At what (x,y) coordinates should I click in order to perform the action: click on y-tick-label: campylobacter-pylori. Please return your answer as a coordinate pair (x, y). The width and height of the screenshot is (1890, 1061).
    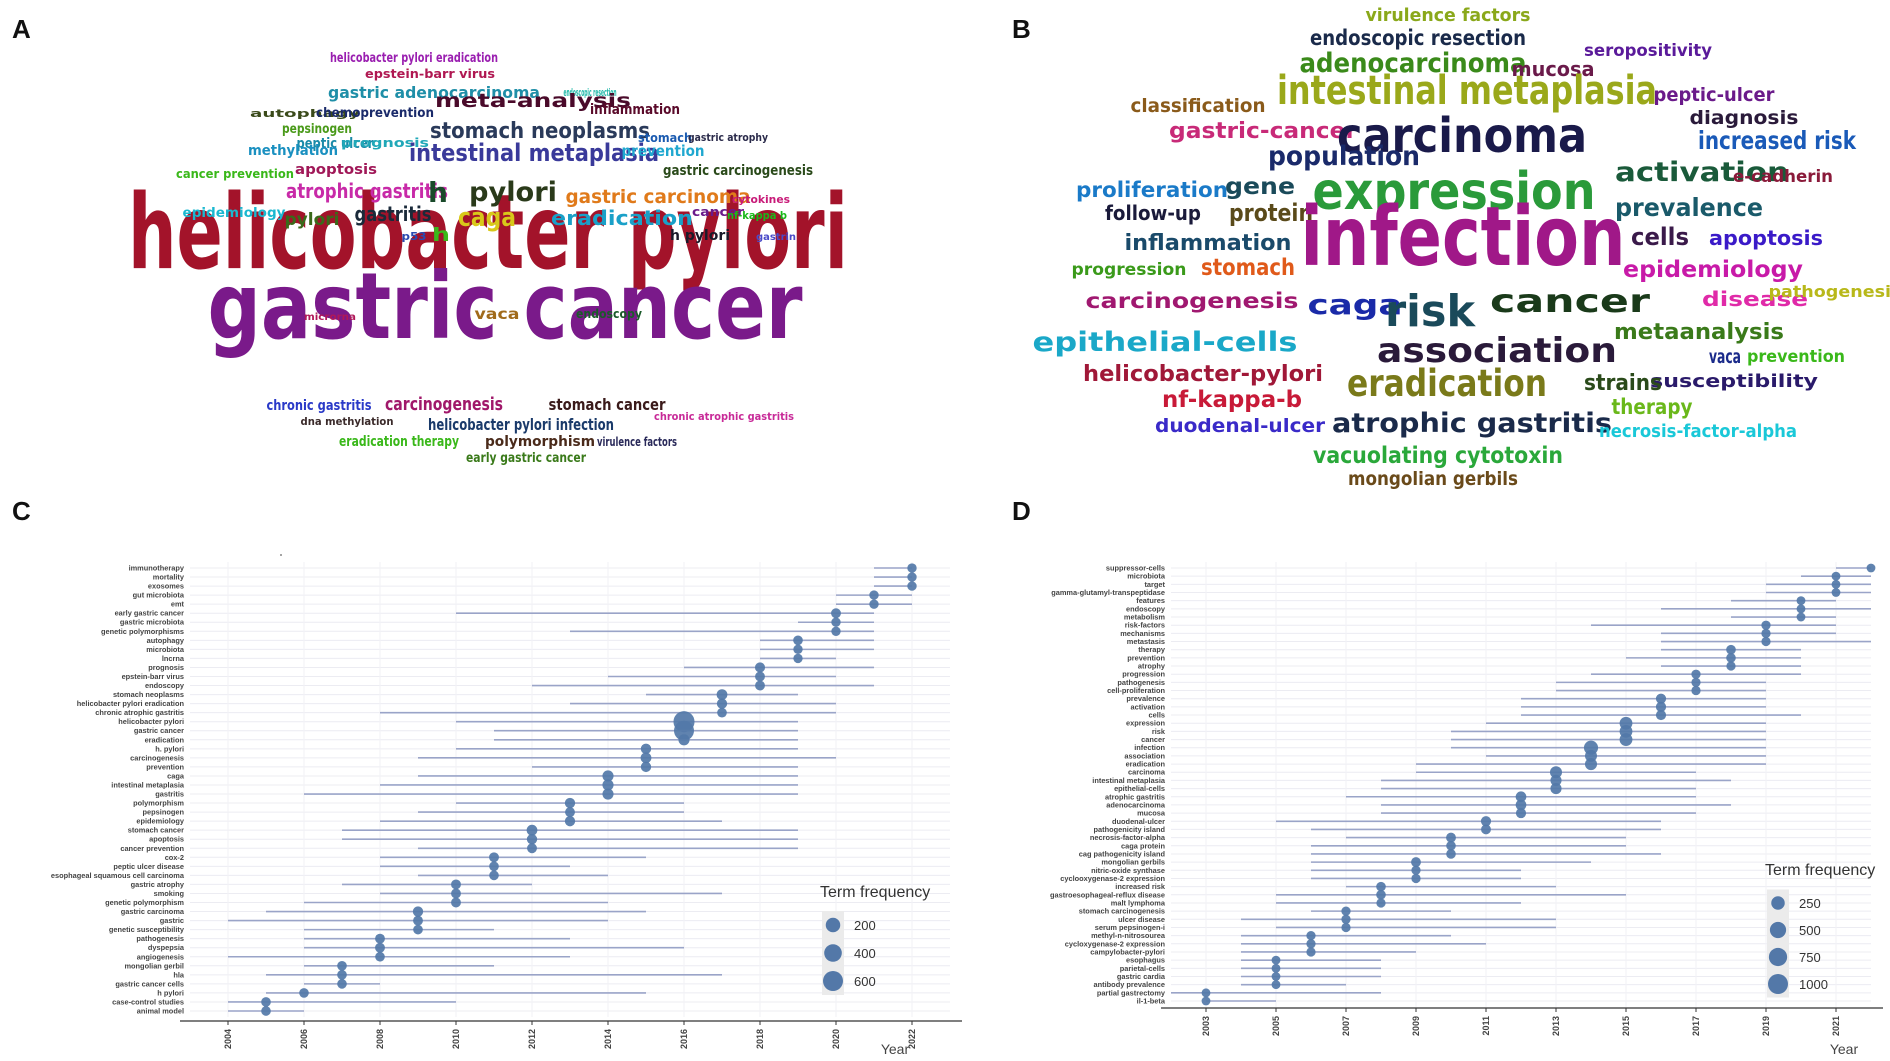
    Looking at the image, I should click on (1127, 951).